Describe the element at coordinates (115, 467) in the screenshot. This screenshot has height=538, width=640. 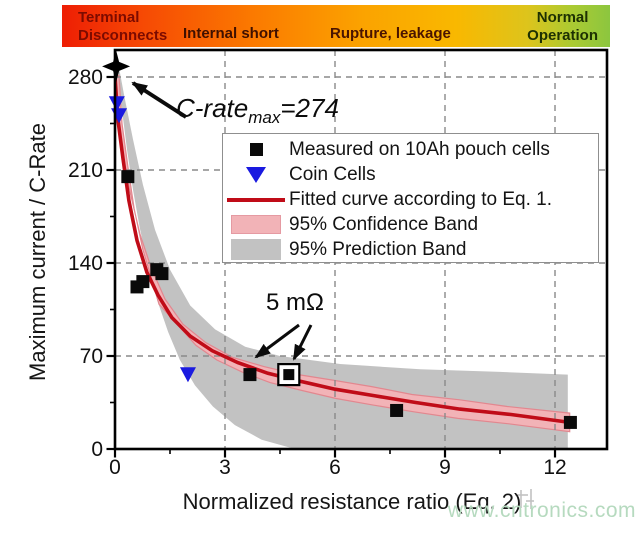
I see `x-tick-label: 0` at that location.